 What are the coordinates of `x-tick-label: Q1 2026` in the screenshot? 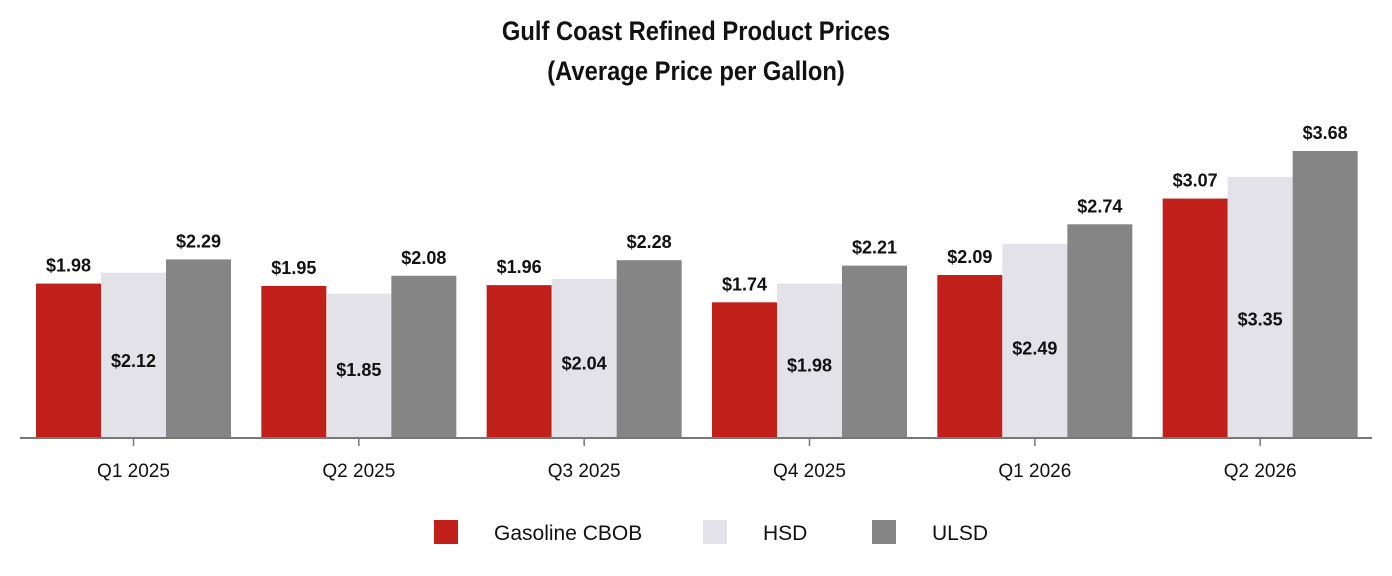 It's located at (1034, 471).